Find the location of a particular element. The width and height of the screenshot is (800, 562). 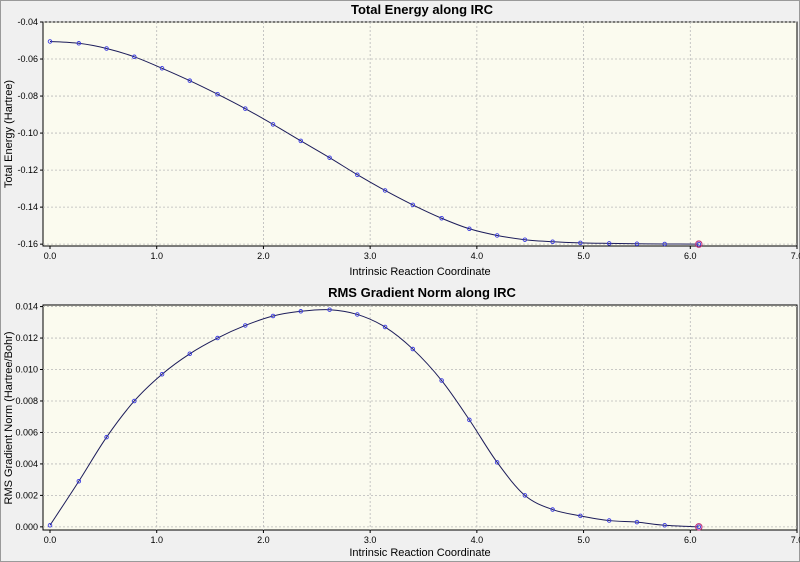

gradient-y-tick-label: 0.006 is located at coordinates (26, 432).